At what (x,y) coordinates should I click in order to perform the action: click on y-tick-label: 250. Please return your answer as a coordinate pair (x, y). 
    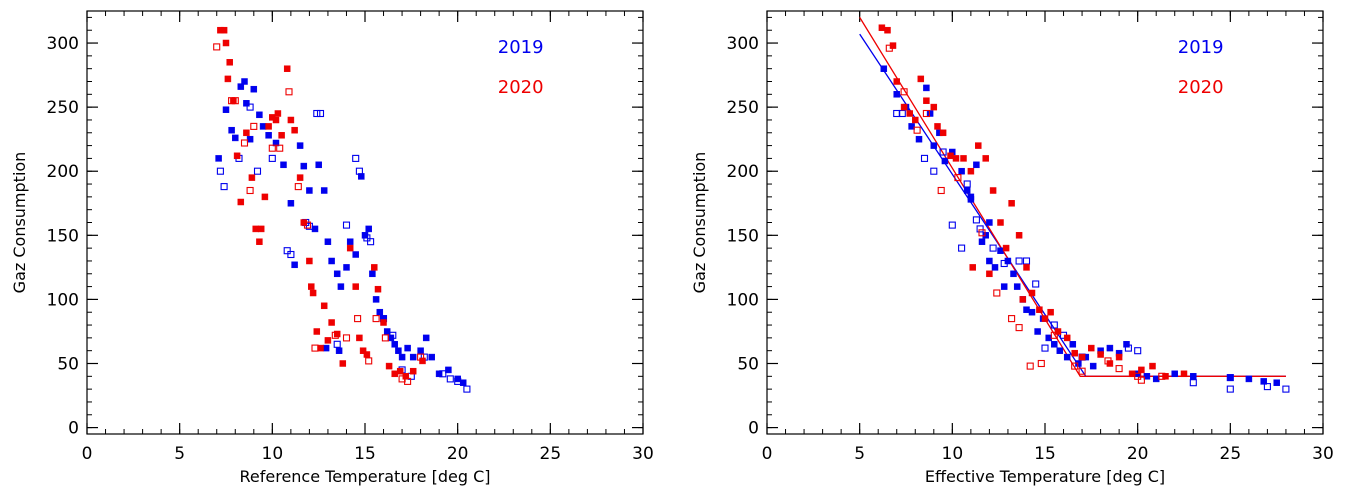
    Looking at the image, I should click on (743, 108).